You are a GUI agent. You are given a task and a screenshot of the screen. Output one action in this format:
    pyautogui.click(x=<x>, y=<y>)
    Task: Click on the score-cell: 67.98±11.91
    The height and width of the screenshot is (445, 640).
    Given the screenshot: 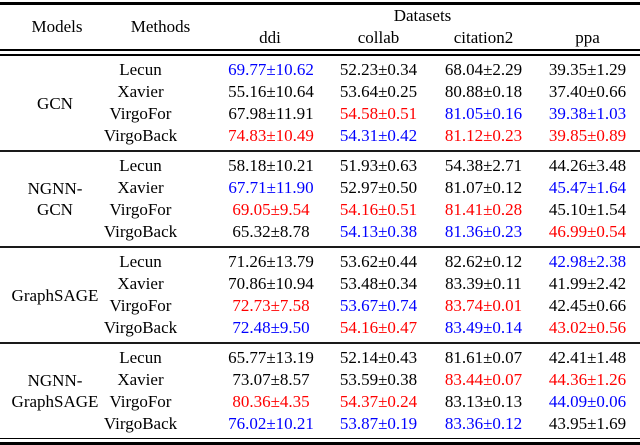 What is the action you would take?
    pyautogui.click(x=271, y=113)
    